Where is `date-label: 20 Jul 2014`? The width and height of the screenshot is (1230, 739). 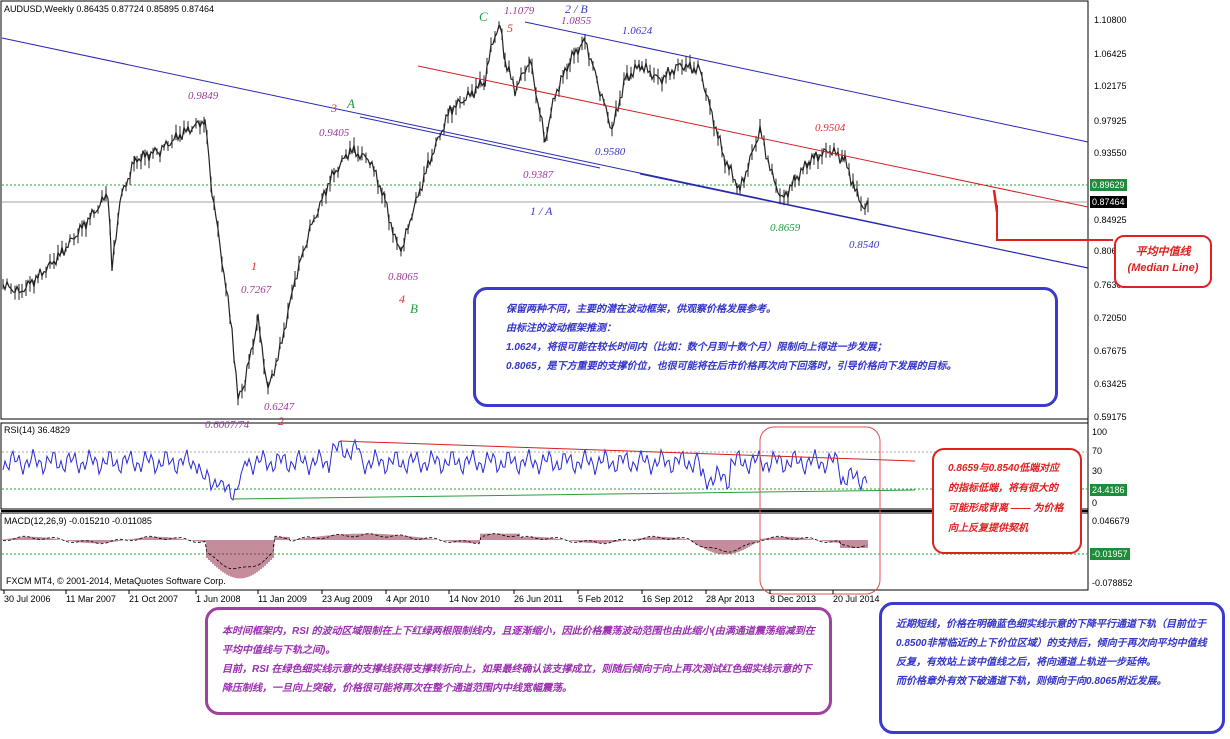
date-label: 20 Jul 2014 is located at coordinates (856, 599).